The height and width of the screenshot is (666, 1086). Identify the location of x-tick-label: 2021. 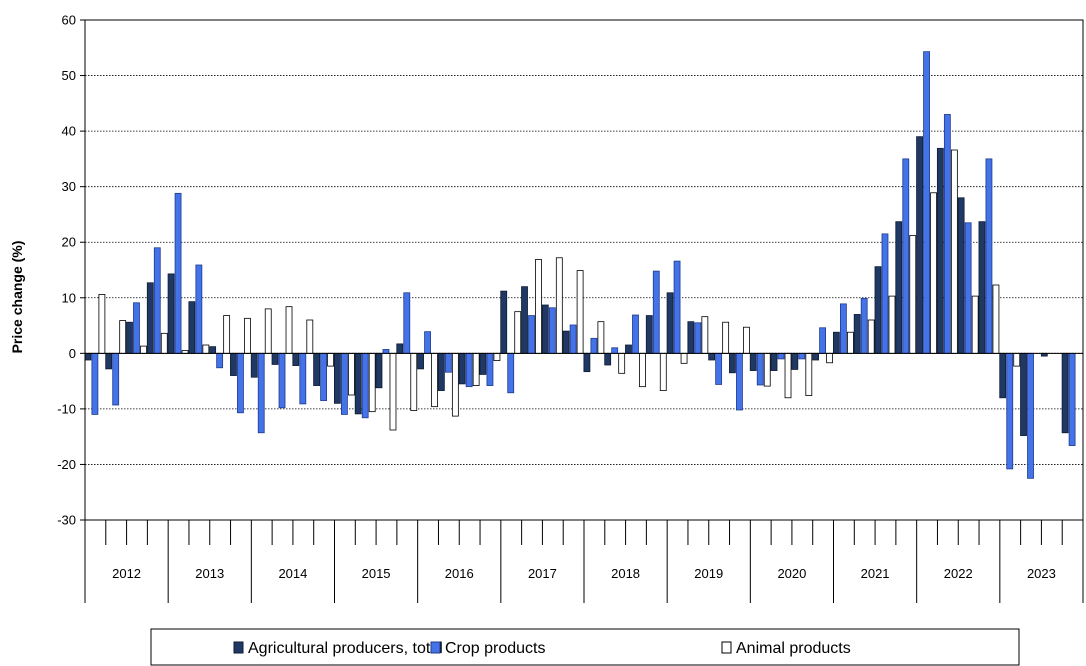
(875, 573).